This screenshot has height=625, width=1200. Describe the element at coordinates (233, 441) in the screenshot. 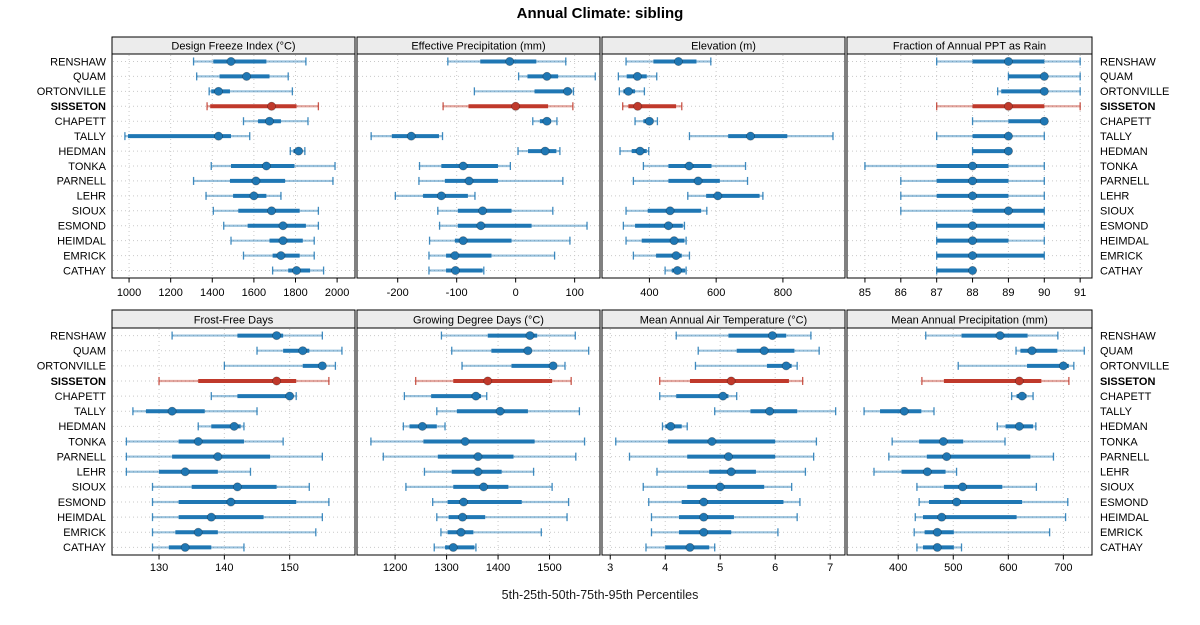

I see `panel-5: 130 140 150 Frost-Free Days` at that location.